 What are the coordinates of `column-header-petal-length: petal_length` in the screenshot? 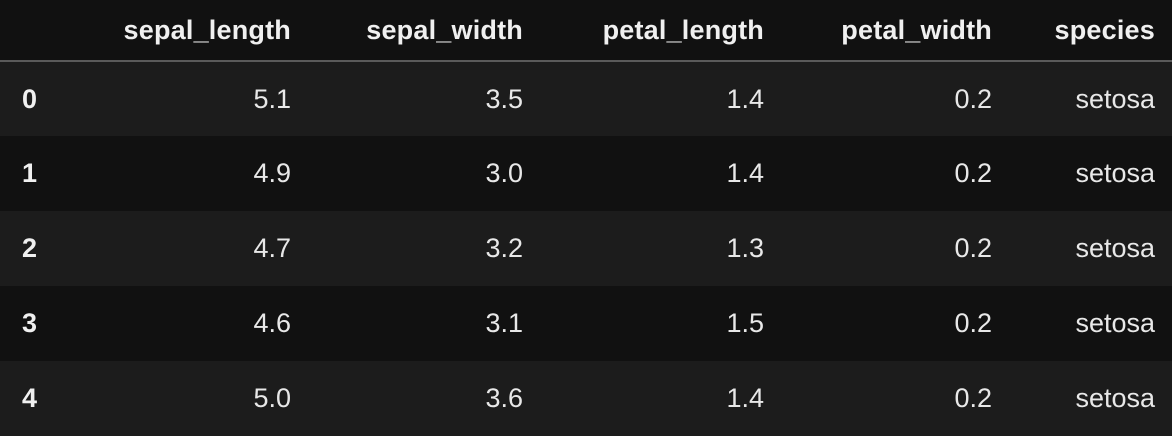 It's located at (660, 31).